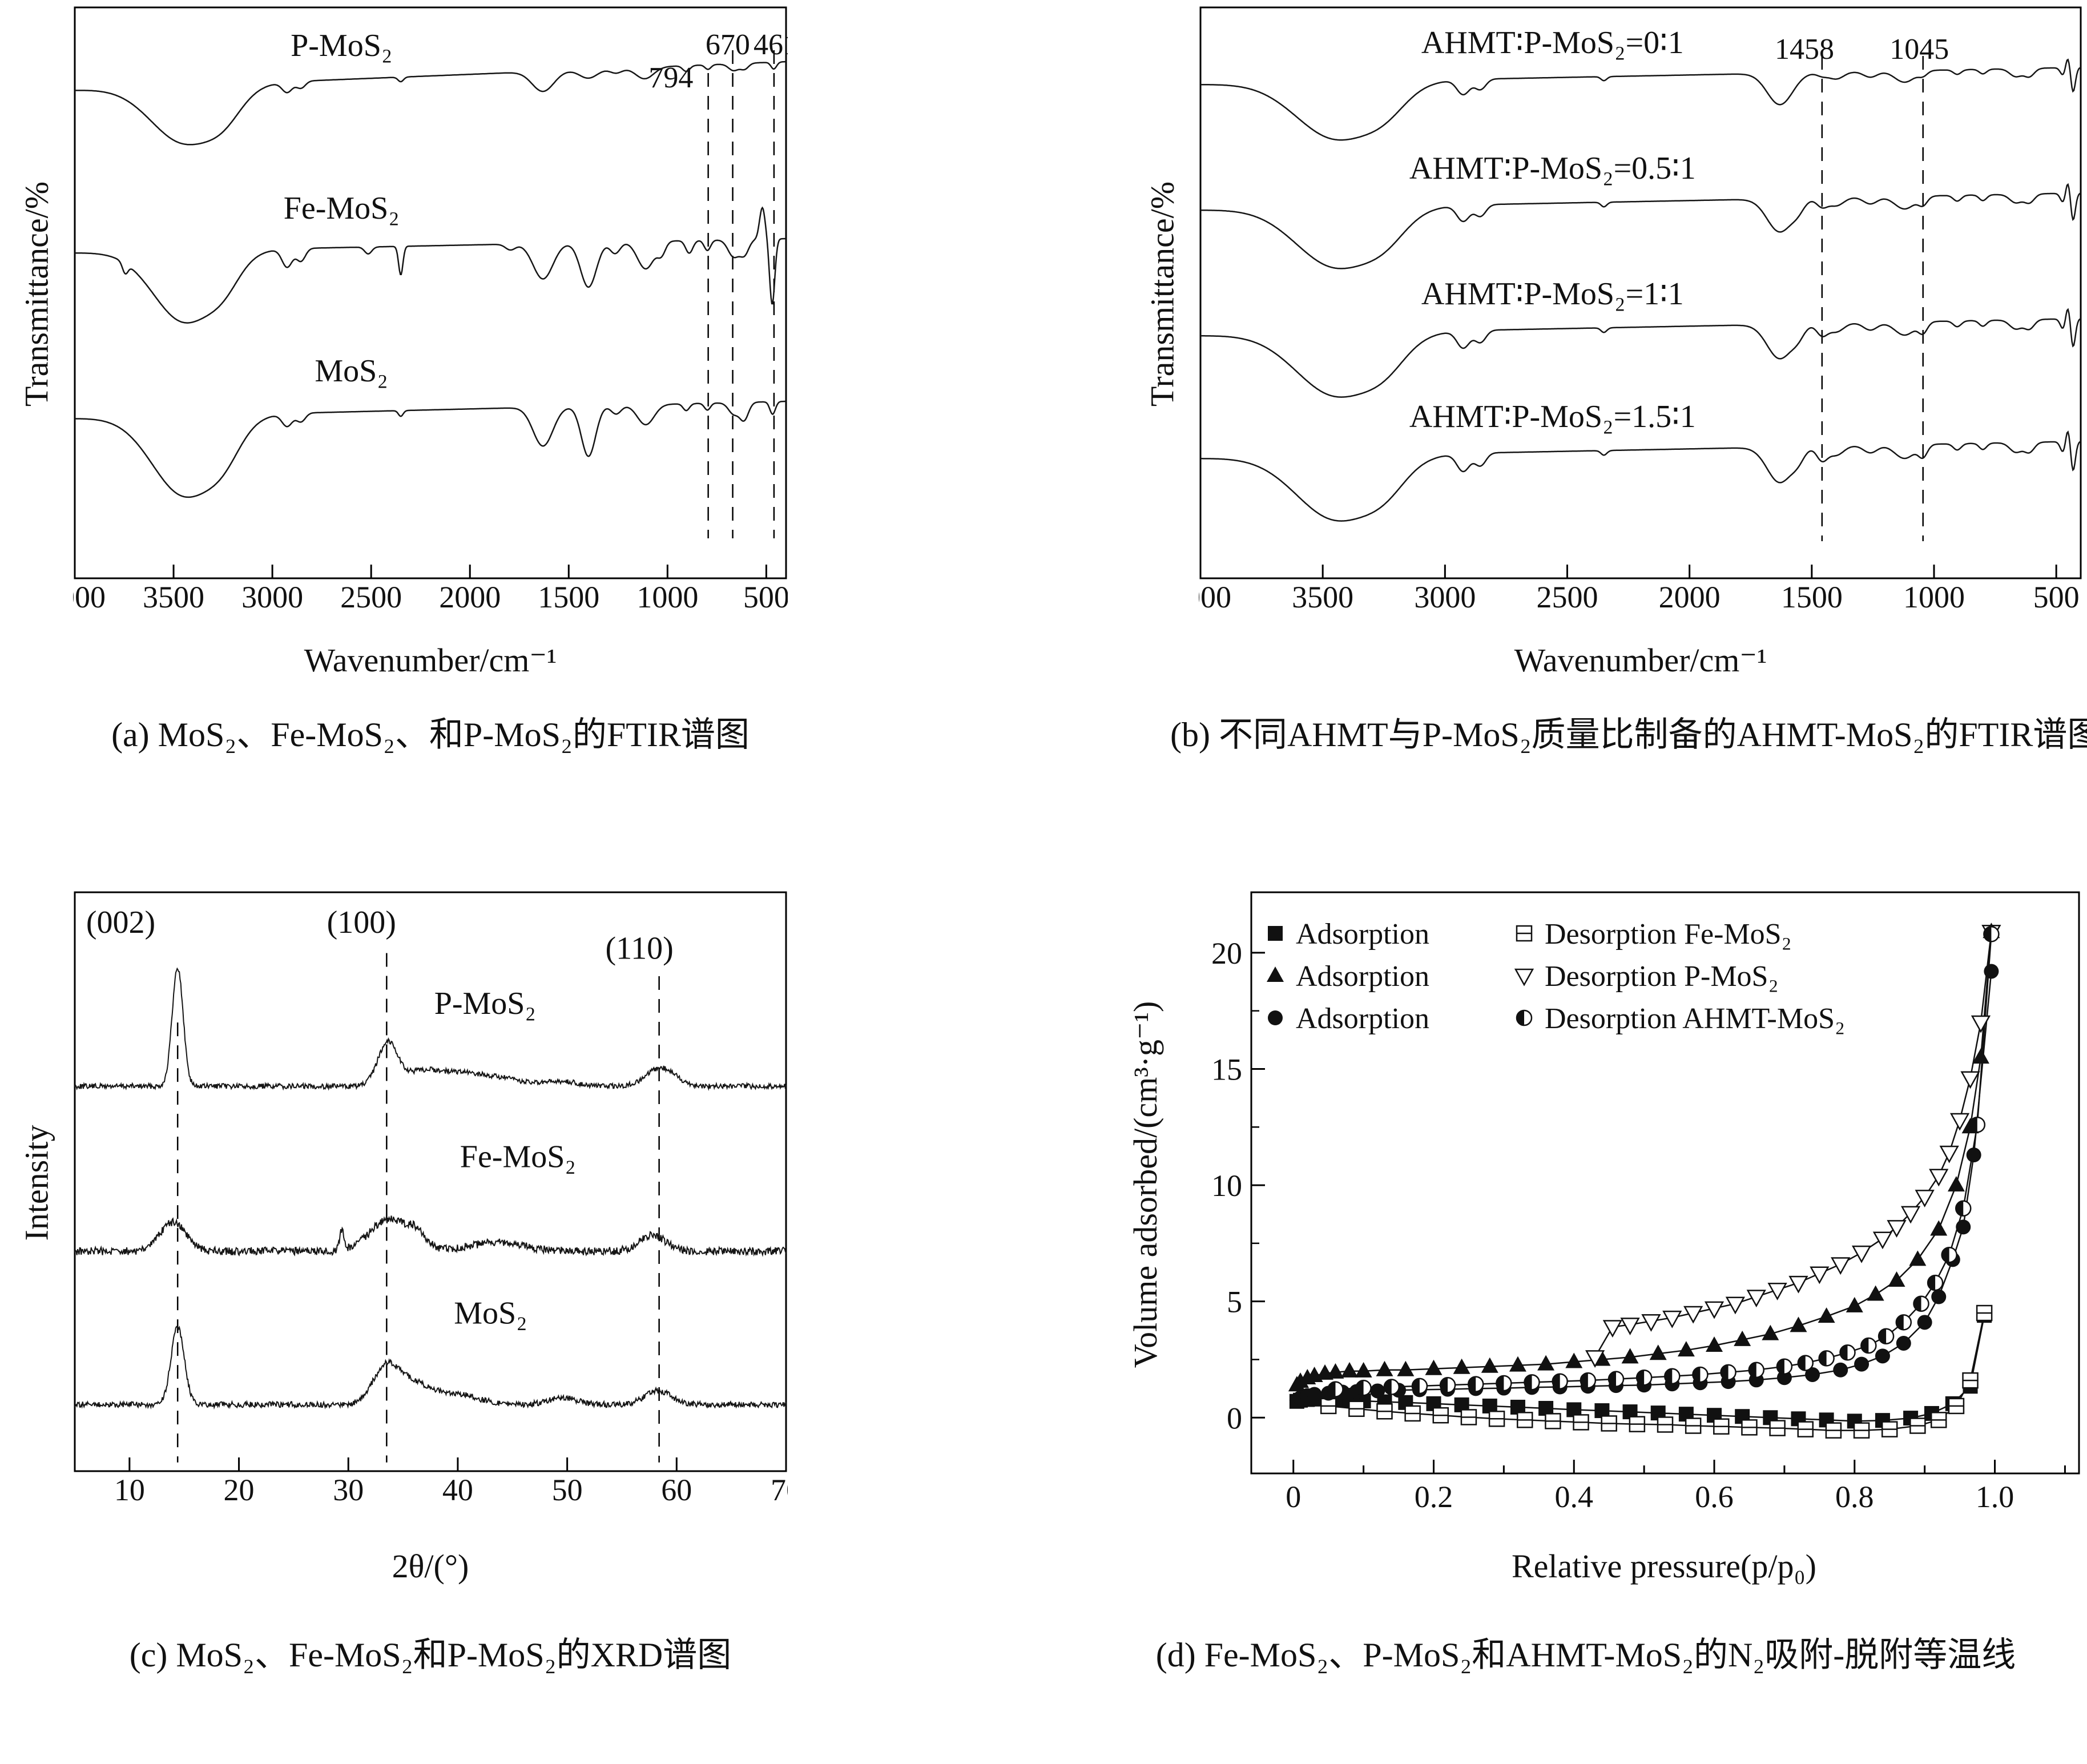  I want to click on curve-label: MoS₂, so click(352, 371).